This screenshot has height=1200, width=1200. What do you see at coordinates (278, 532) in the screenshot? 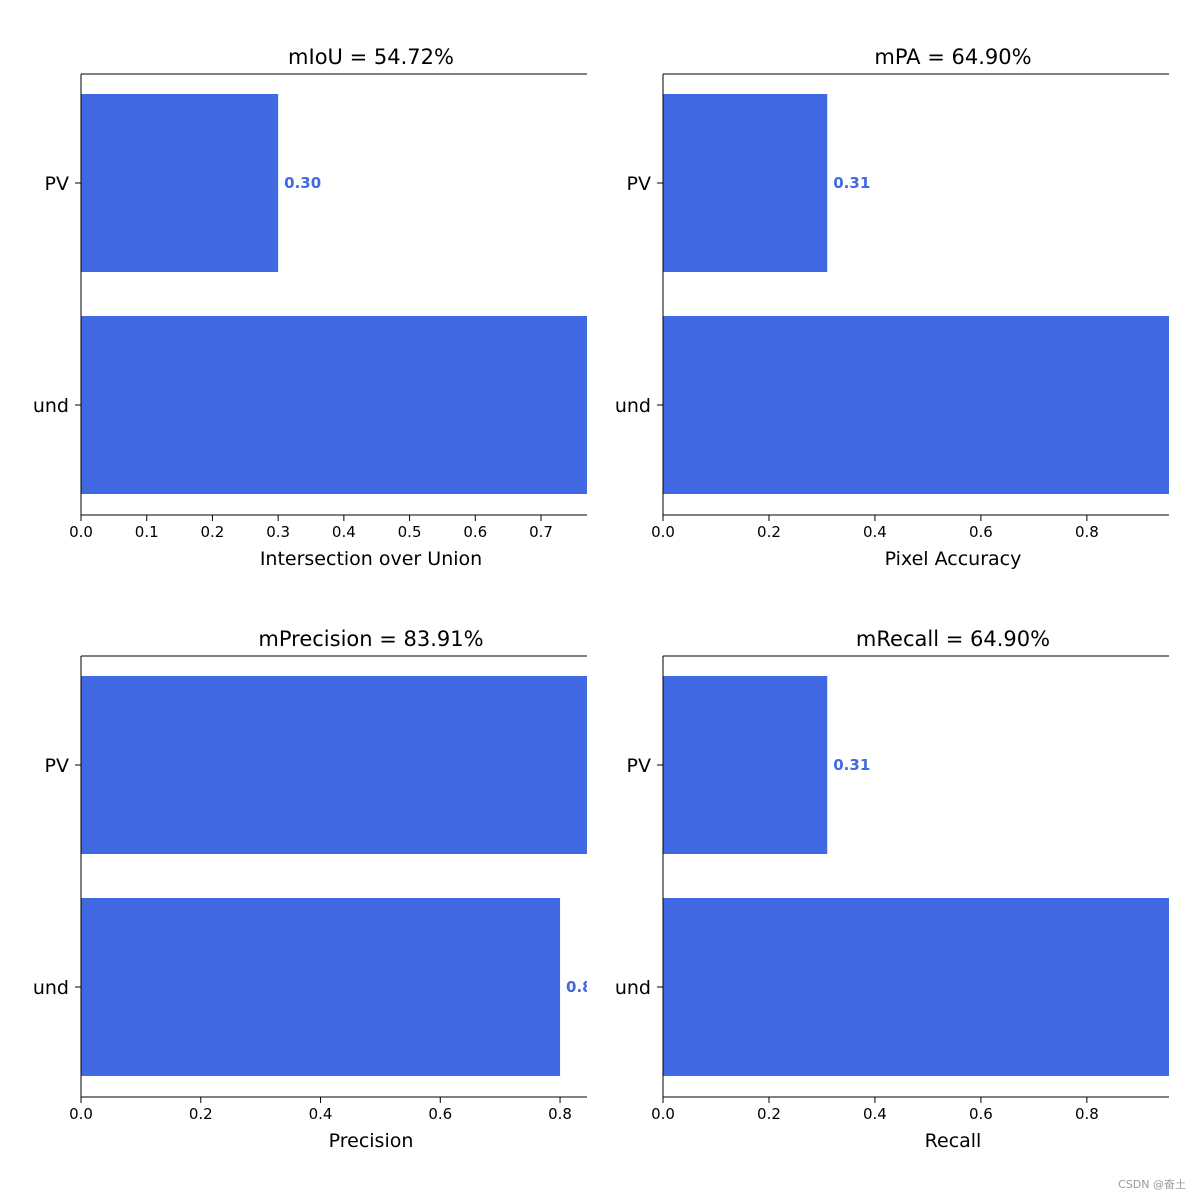
I see `x-tick-label: 0.3` at bounding box center [278, 532].